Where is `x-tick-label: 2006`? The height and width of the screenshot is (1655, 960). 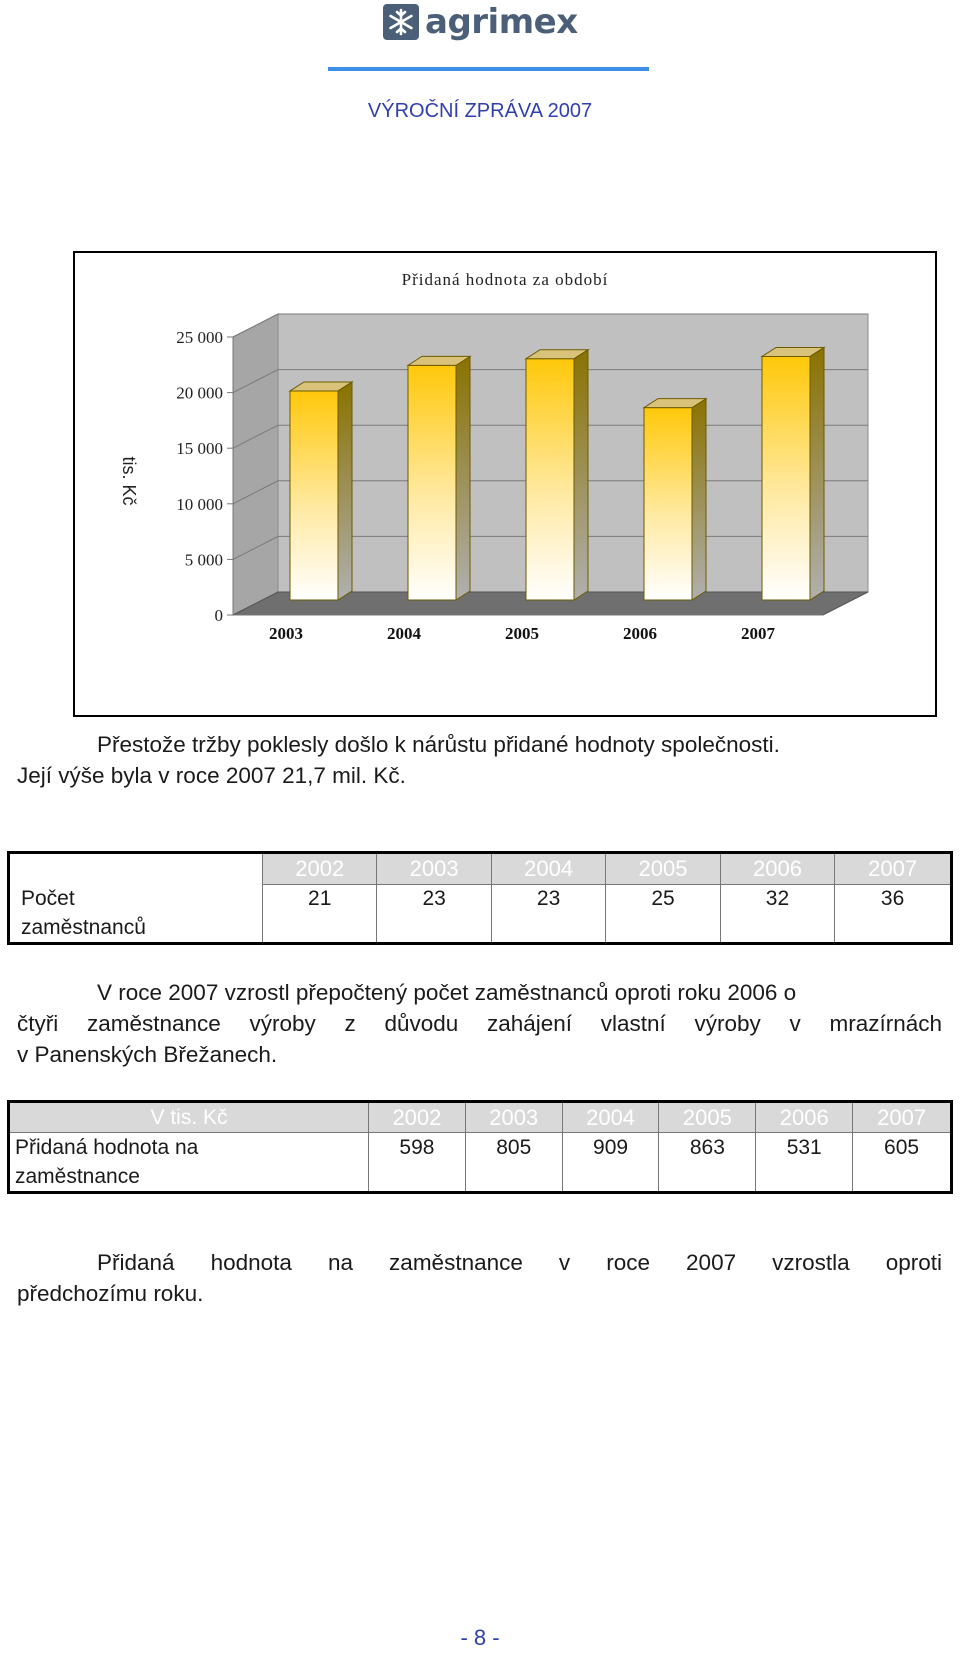 x-tick-label: 2006 is located at coordinates (640, 633).